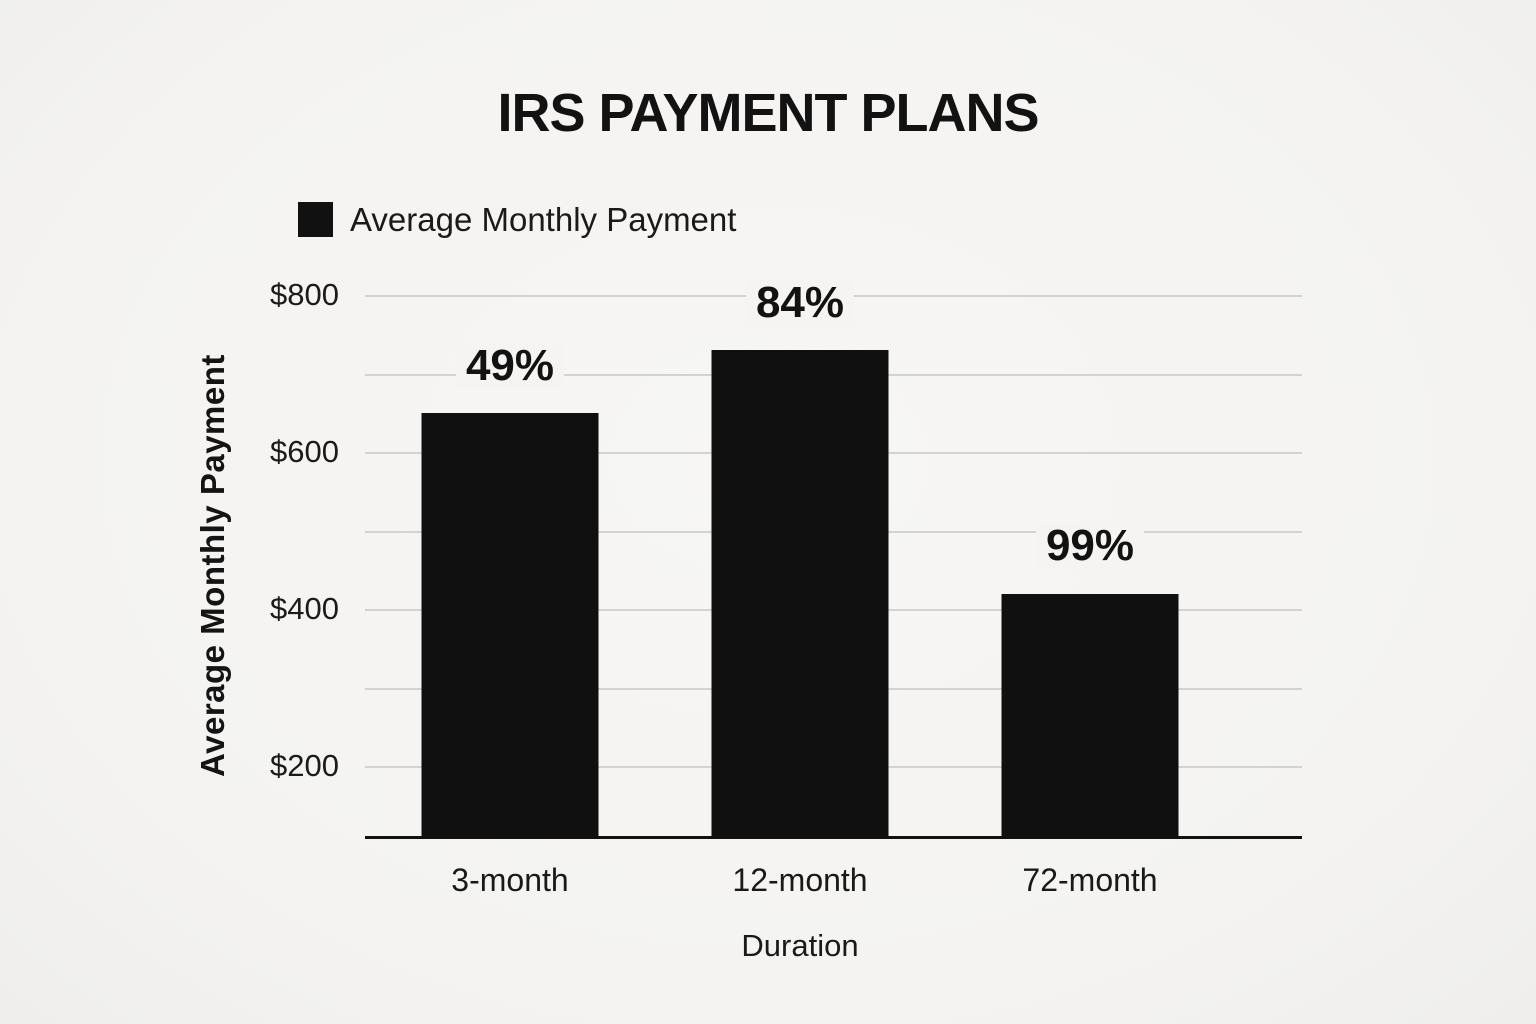  Describe the element at coordinates (1090, 546) in the screenshot. I see `bar-value-label-72-month: 99%` at that location.